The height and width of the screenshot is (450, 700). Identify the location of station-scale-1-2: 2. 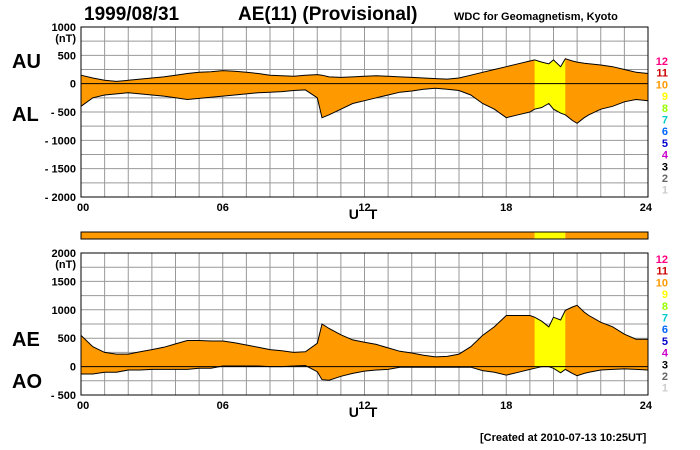
(665, 377).